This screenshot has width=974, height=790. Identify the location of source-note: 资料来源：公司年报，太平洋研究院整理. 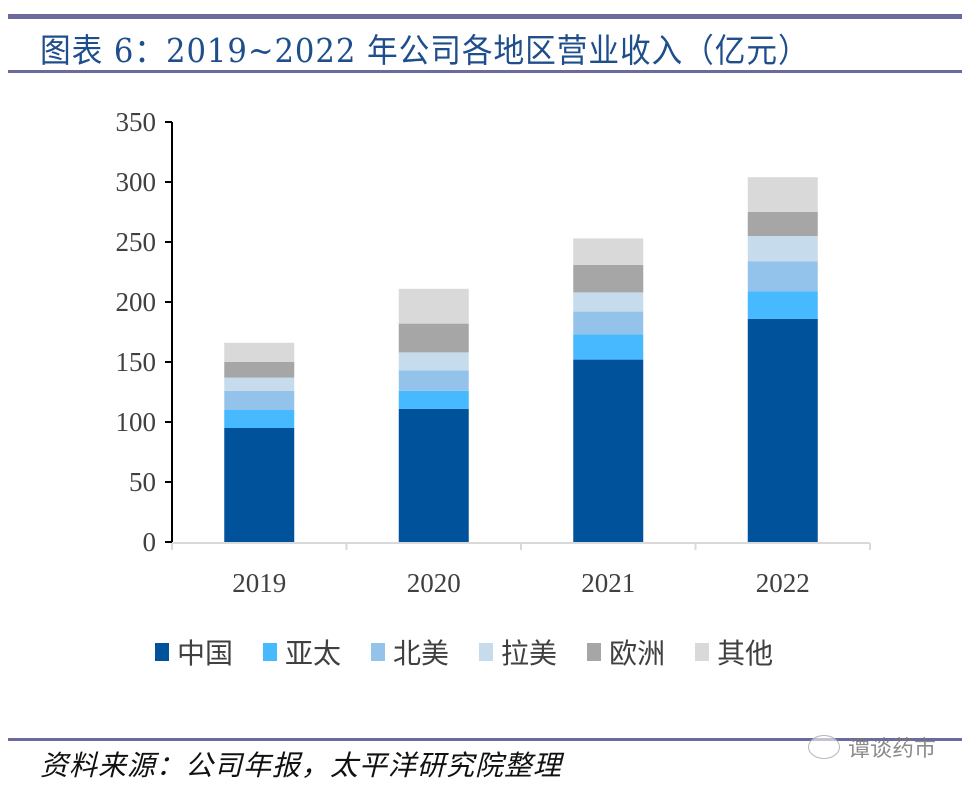
(301, 765).